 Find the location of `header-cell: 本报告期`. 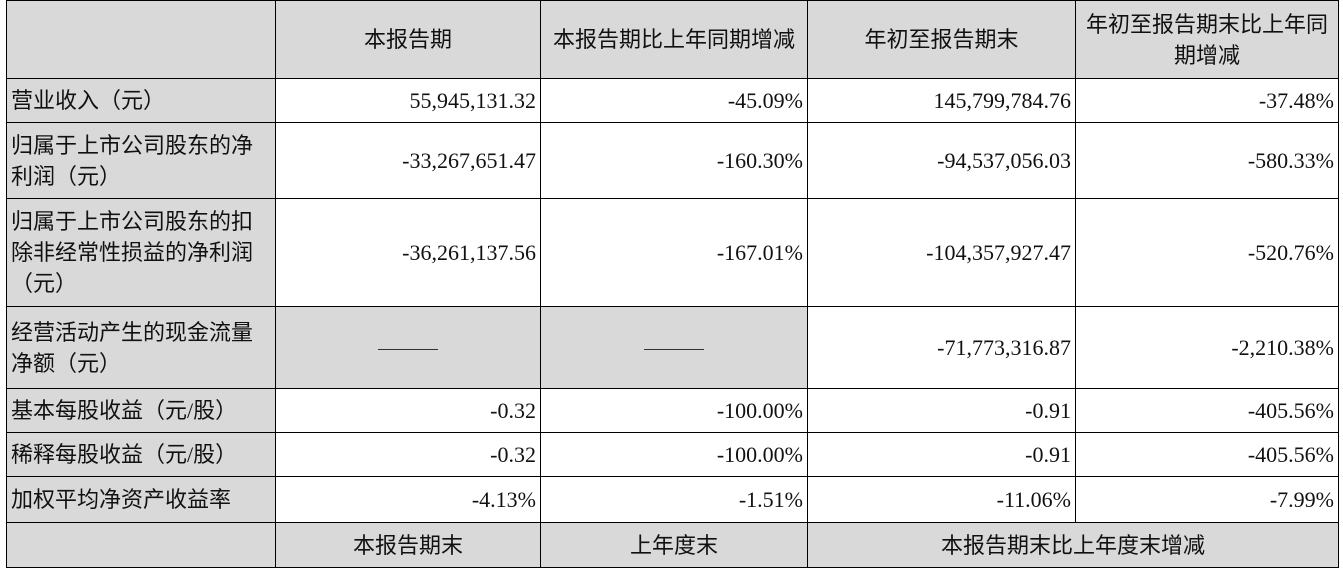

header-cell: 本报告期 is located at coordinates (408, 39).